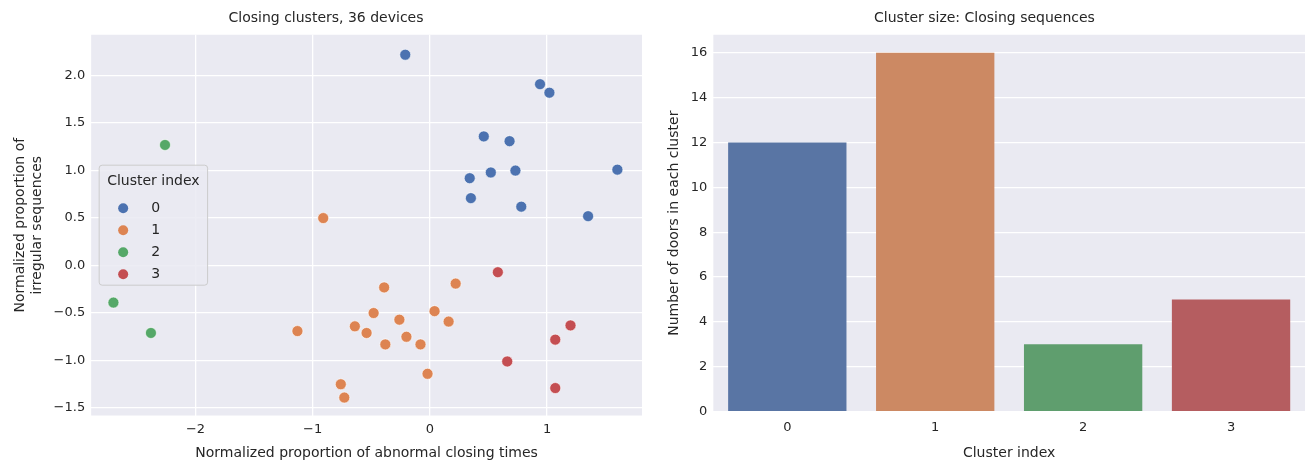 The height and width of the screenshot is (470, 1307). Describe the element at coordinates (1231, 426) in the screenshot. I see `x-tick-label: 3` at that location.